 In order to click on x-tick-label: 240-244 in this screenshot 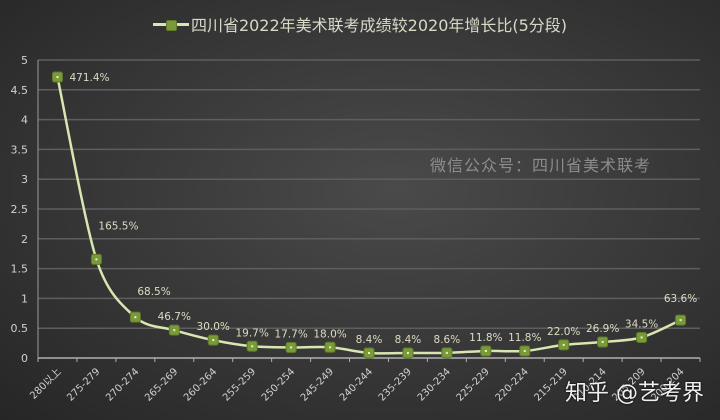, I will do `click(356, 384)`.